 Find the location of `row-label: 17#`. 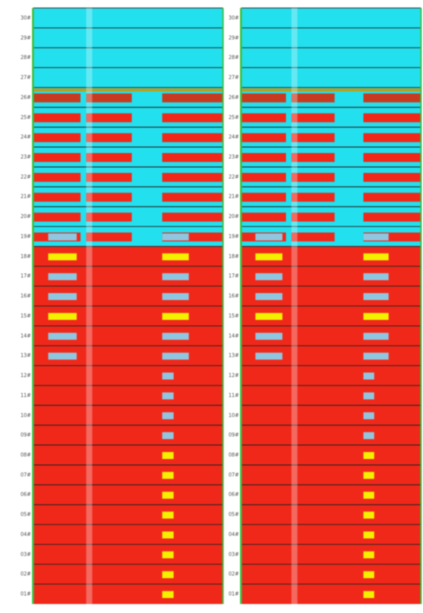

row-label: 17# is located at coordinates (25, 277).